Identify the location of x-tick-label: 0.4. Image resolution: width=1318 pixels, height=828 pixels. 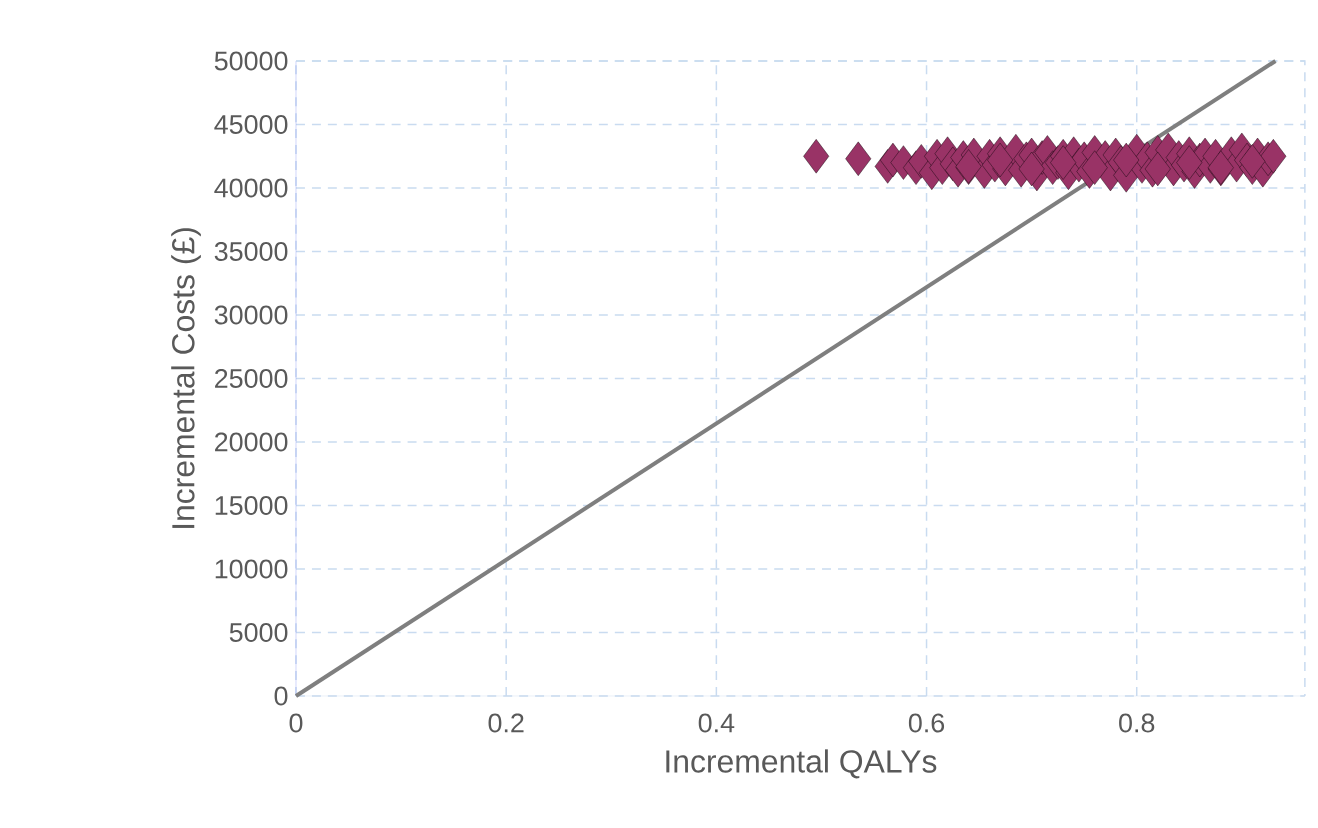
(716, 723).